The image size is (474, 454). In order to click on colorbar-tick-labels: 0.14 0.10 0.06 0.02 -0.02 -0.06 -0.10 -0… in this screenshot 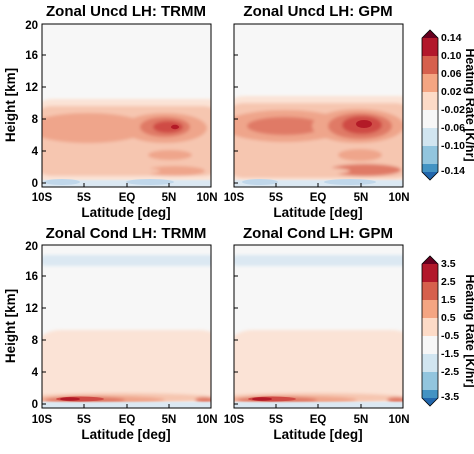, I will do `click(453, 104)`.